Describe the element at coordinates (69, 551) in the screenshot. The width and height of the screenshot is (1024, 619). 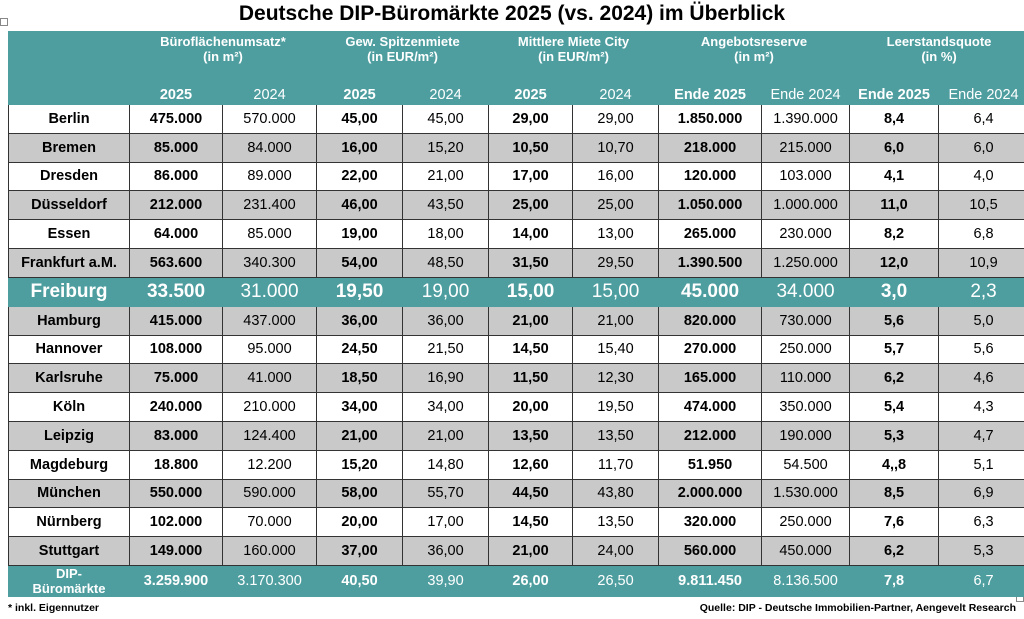
I see `city-name: Stuttgart` at that location.